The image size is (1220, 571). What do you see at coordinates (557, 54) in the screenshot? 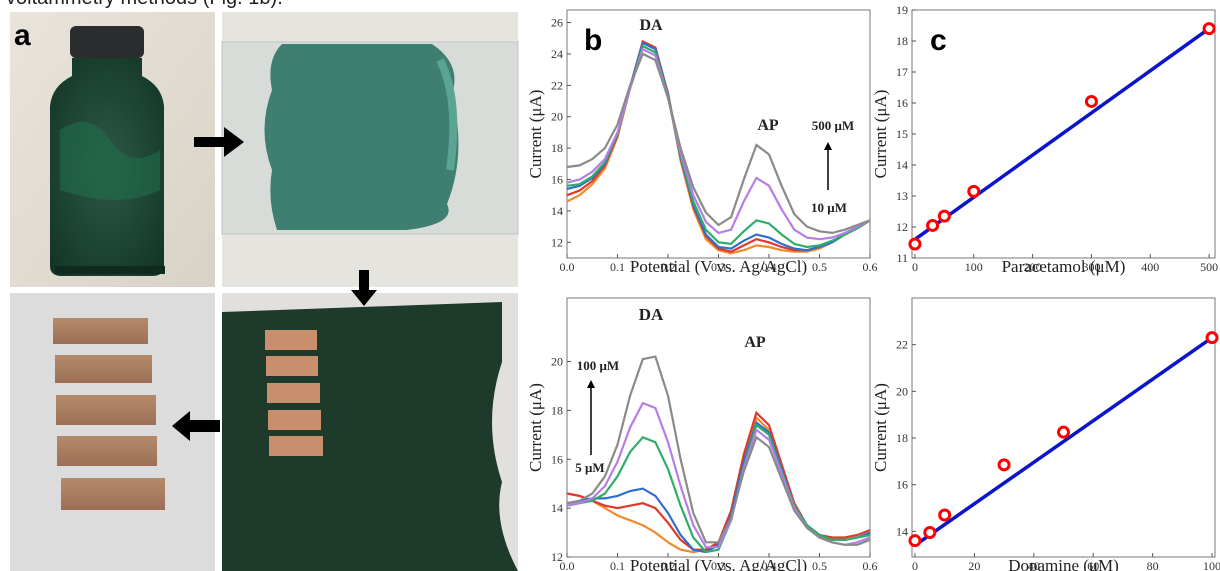
I see `y-tick-label: 24` at bounding box center [557, 54].